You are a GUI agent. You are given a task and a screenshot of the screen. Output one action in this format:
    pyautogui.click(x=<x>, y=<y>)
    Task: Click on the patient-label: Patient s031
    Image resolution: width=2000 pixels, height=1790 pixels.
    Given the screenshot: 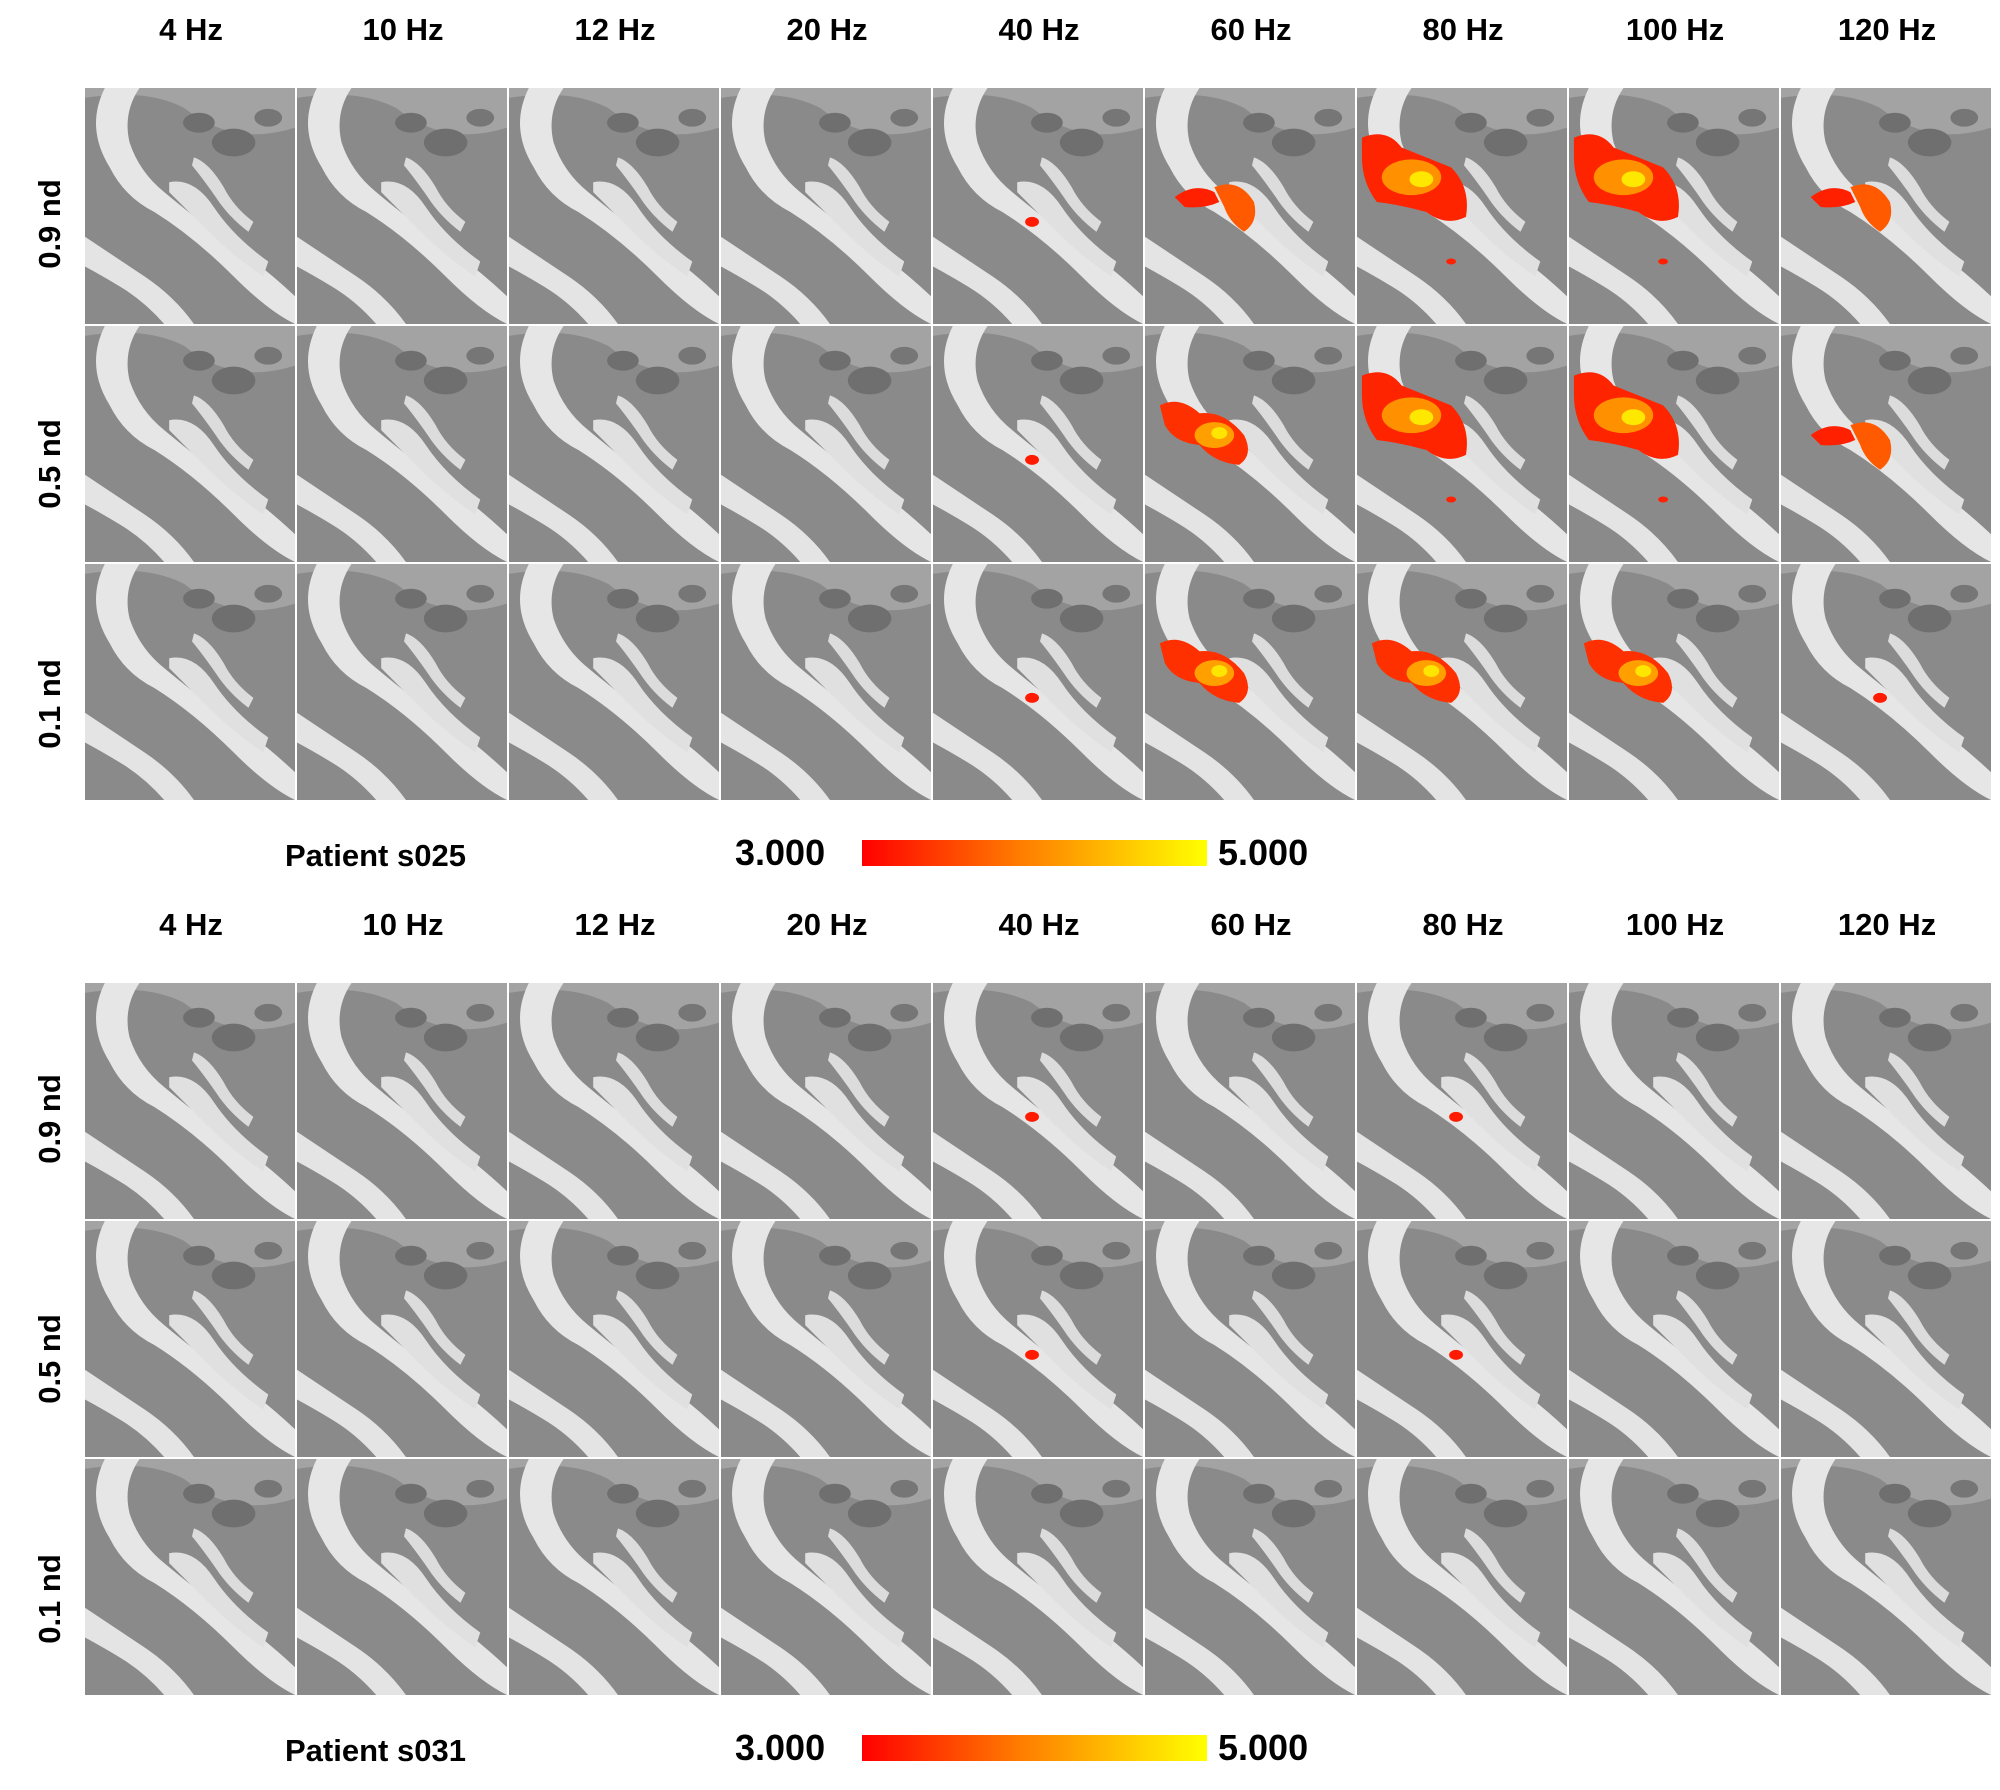 What is the action you would take?
    pyautogui.click(x=375, y=1750)
    